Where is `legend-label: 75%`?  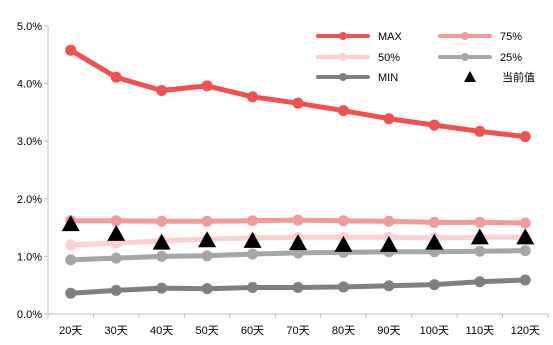
legend-label: 75% is located at coordinates (511, 37).